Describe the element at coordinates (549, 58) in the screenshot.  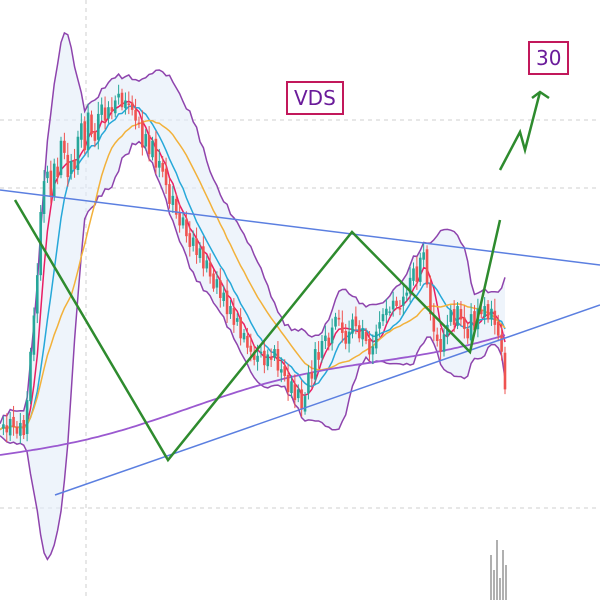
I see `target-label: 30` at that location.